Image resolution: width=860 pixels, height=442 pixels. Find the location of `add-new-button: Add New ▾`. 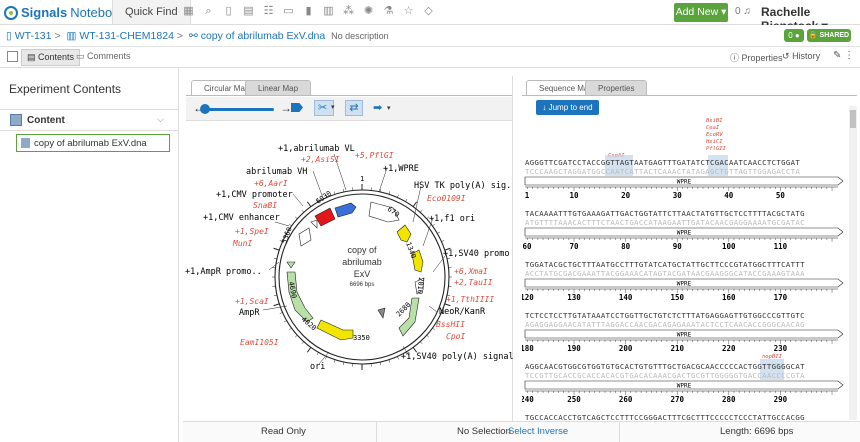

add-new-button: Add New ▾ is located at coordinates (701, 12).